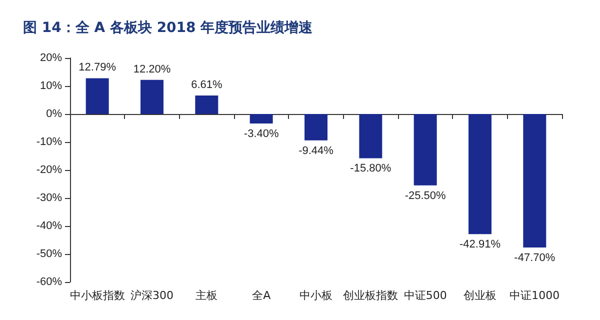 This screenshot has height=320, width=600. I want to click on y-tick-label: -20%, so click(49, 170).